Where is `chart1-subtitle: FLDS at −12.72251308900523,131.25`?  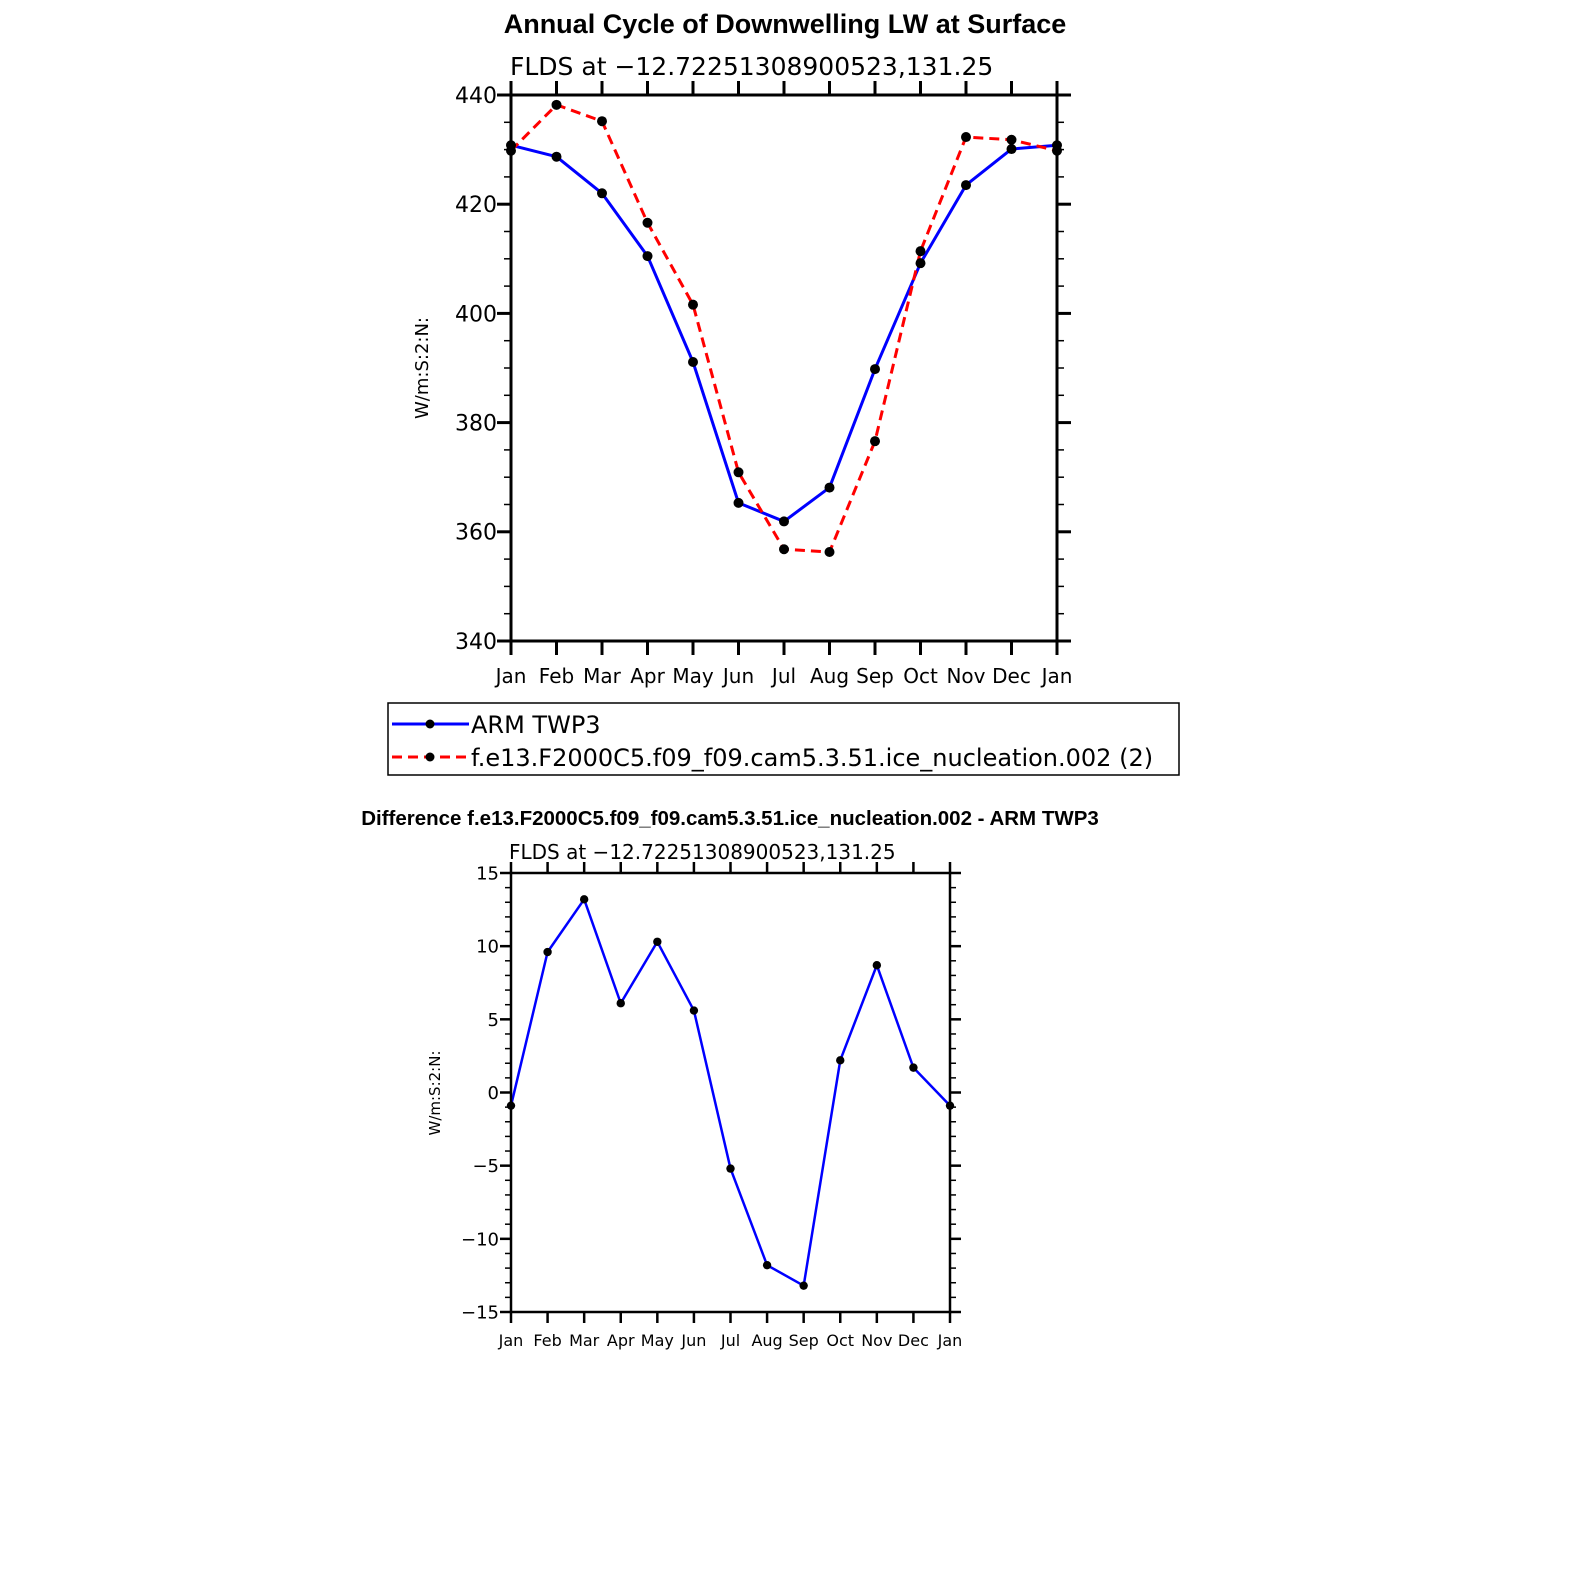 chart1-subtitle: FLDS at −12.72251308900523,131.25 is located at coordinates (751, 66).